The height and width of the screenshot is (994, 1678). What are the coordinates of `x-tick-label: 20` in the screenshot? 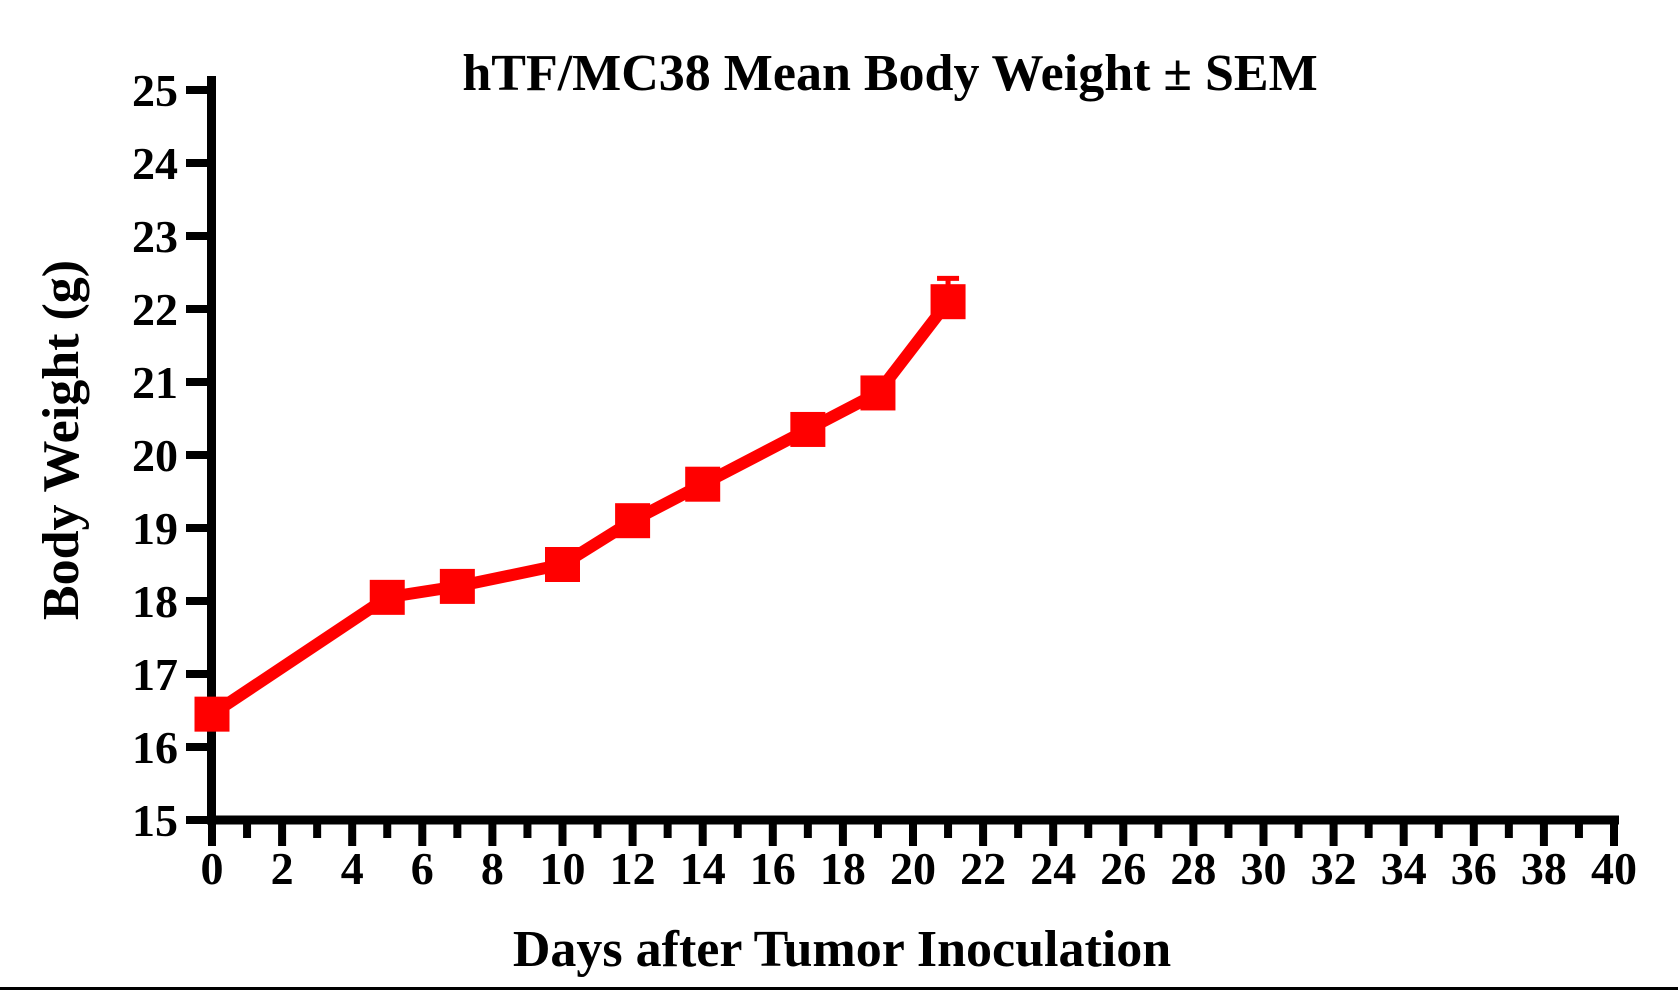 It's located at (913, 868).